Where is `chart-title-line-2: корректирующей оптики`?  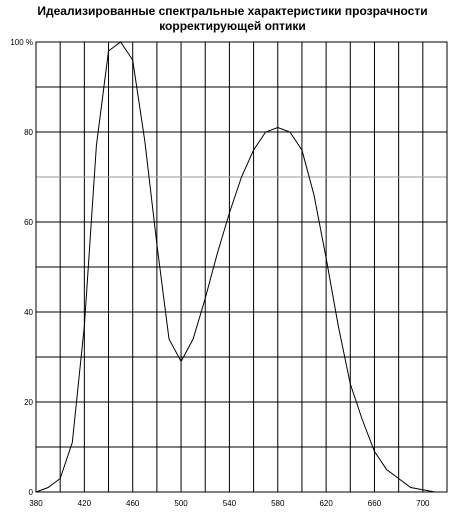
chart-title-line-2: корректирующей оптики is located at coordinates (232, 26).